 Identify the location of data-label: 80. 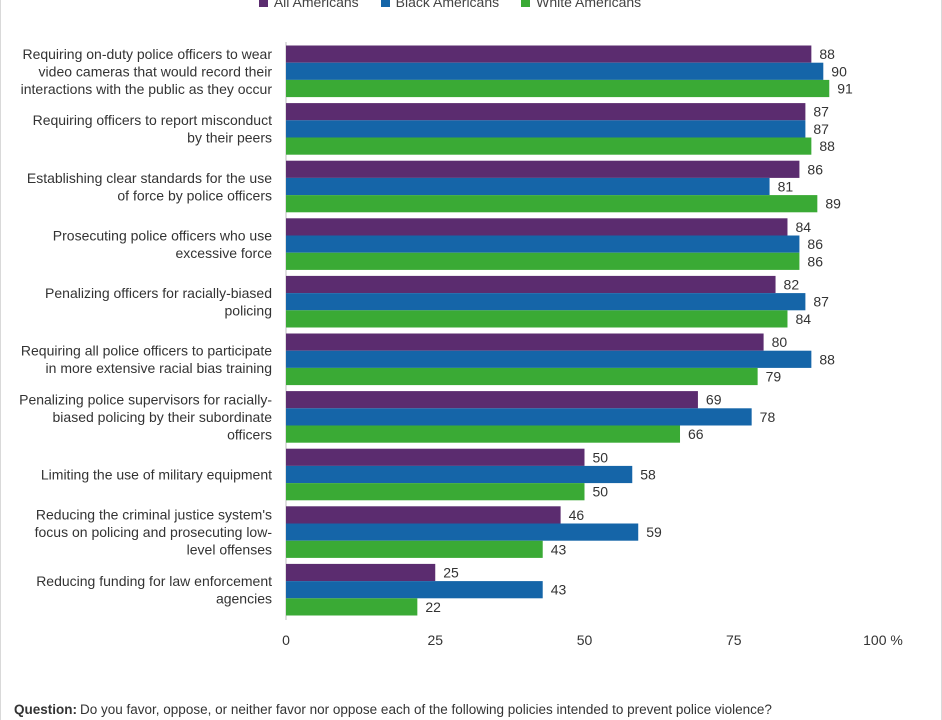
(780, 342).